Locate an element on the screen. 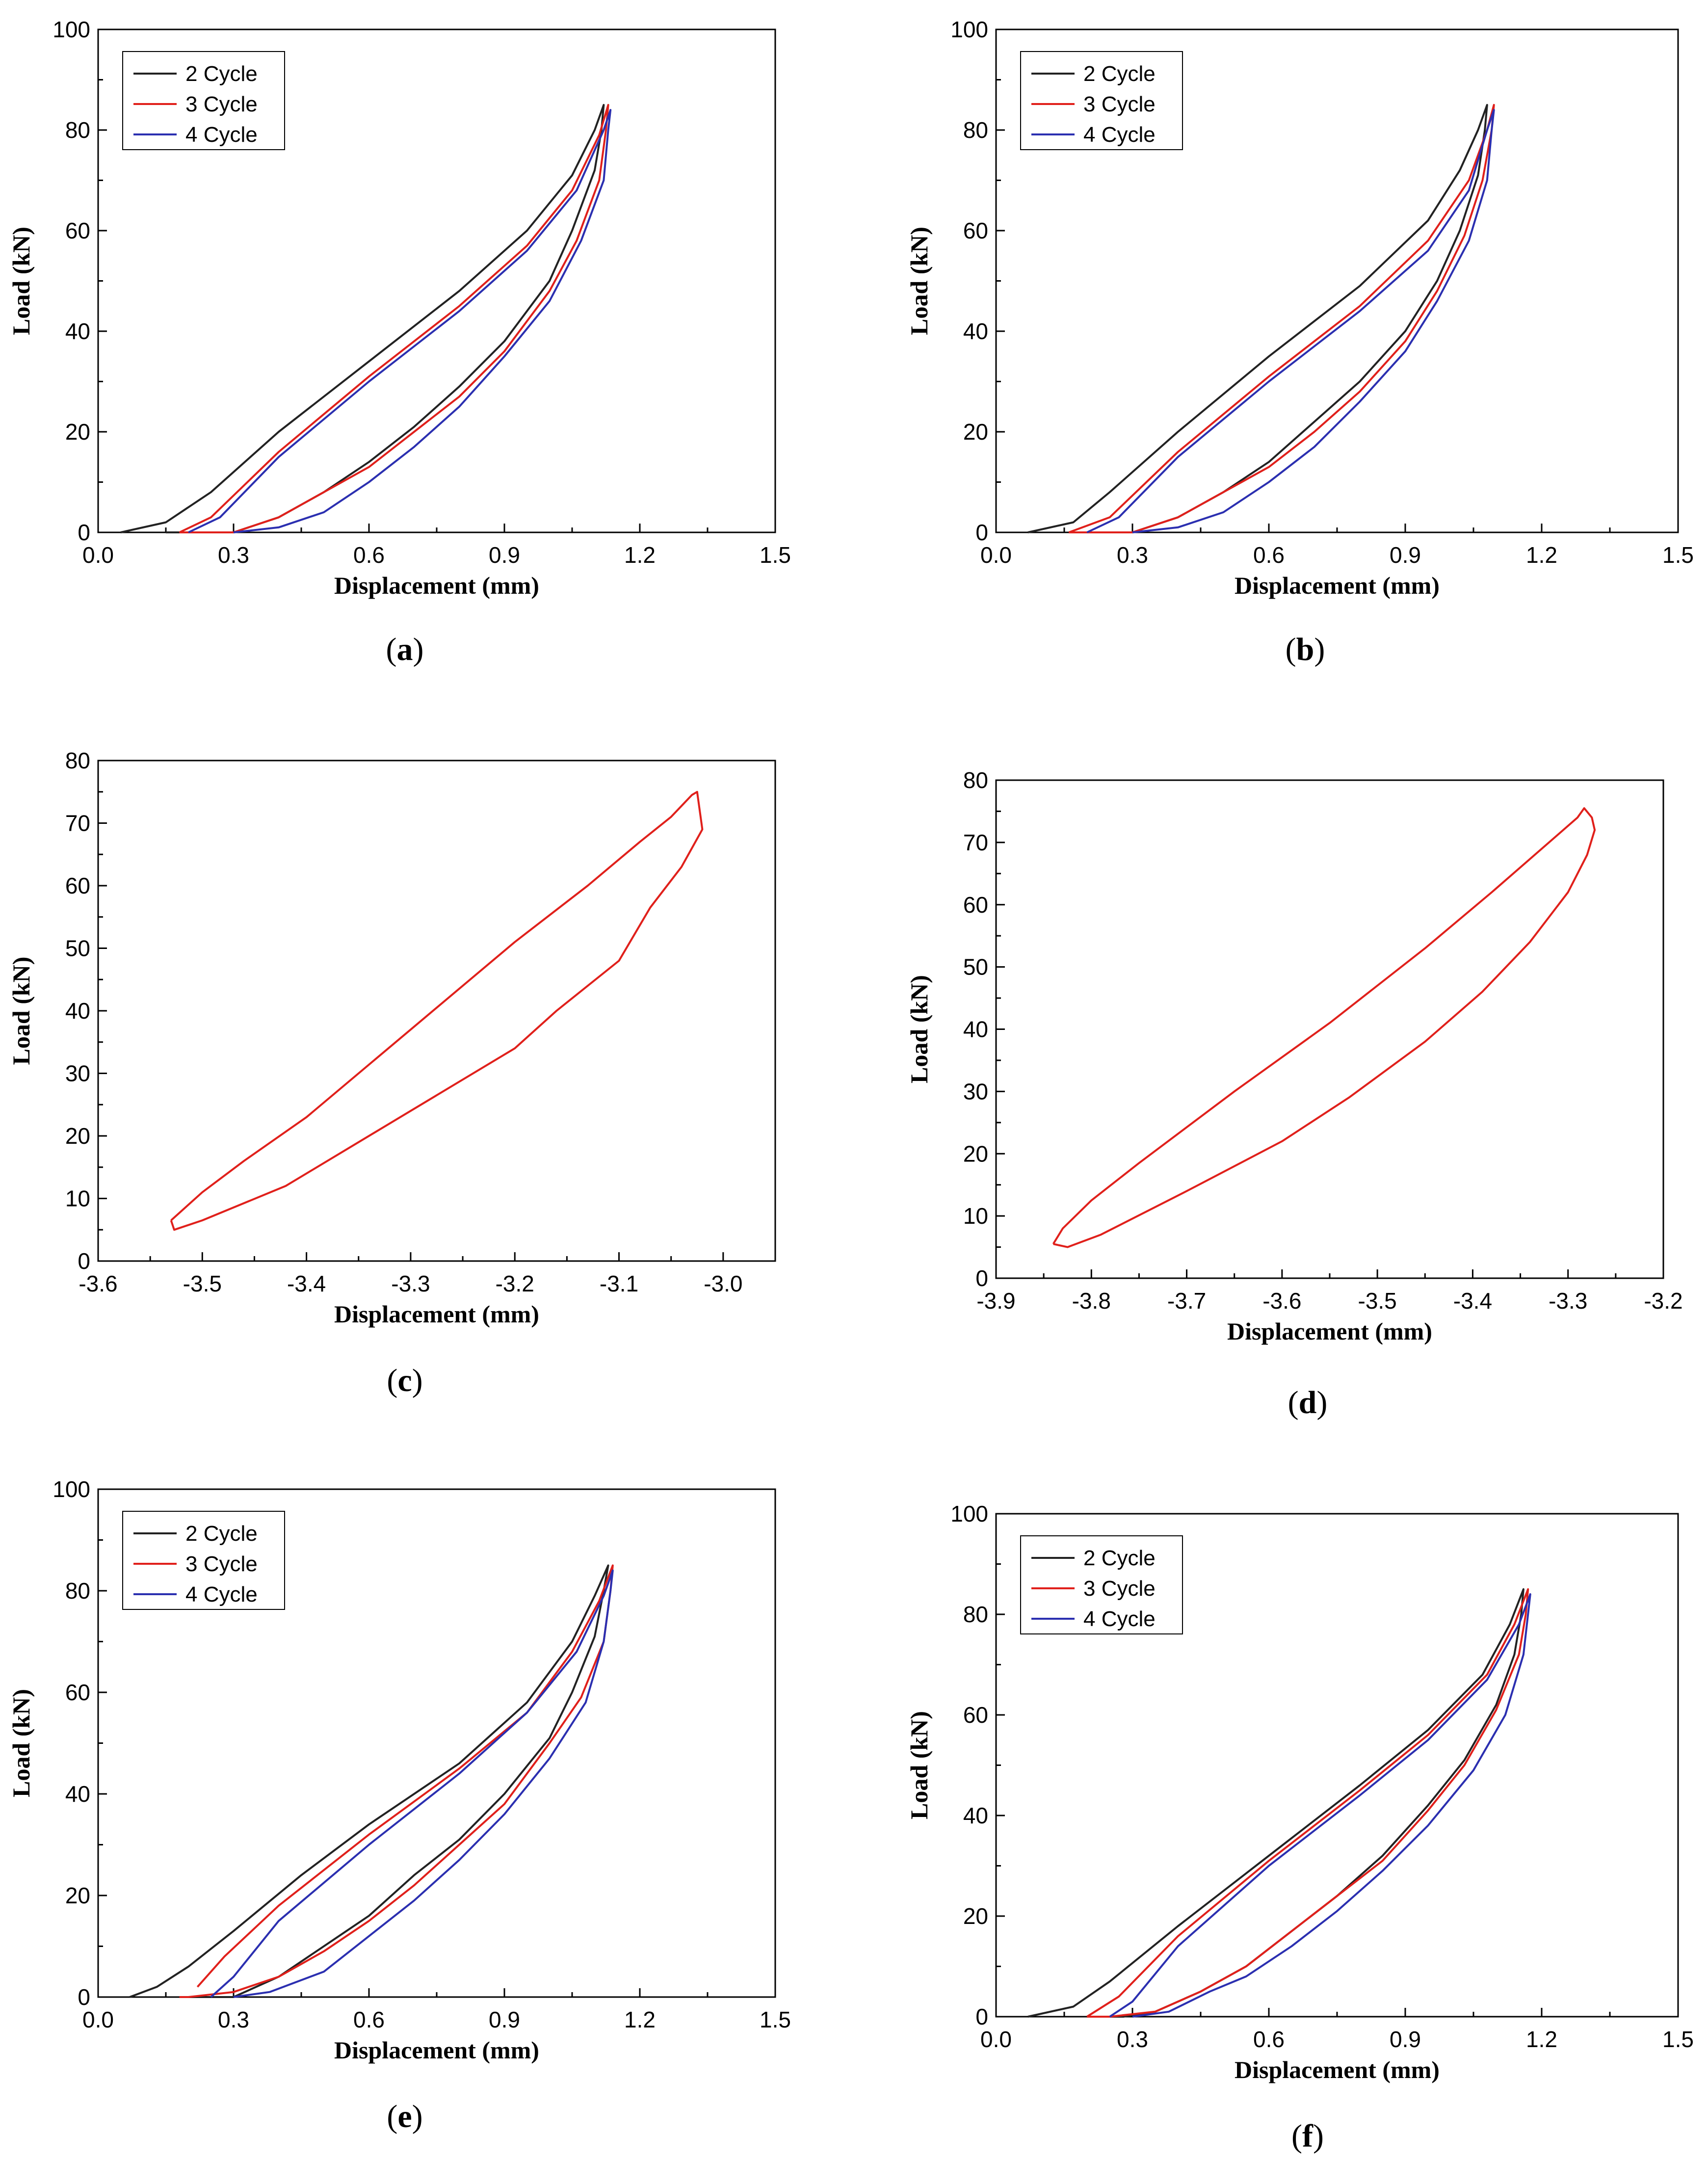  x-tick-label: -3.1 is located at coordinates (619, 1283).